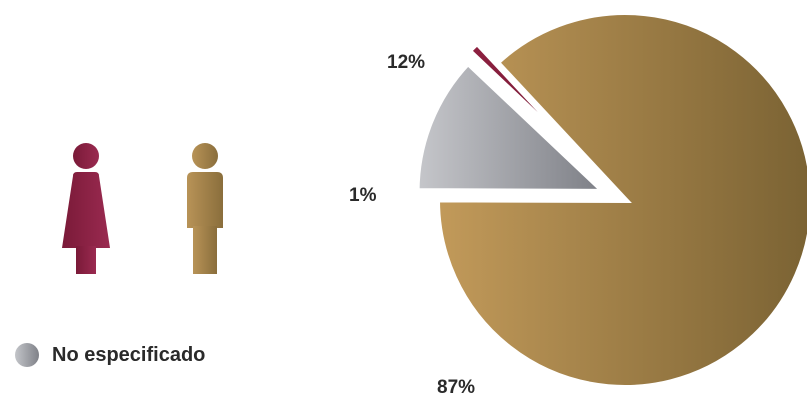 This screenshot has height=403, width=807. Describe the element at coordinates (363, 195) in the screenshot. I see `slice-label-1: 1%` at that location.